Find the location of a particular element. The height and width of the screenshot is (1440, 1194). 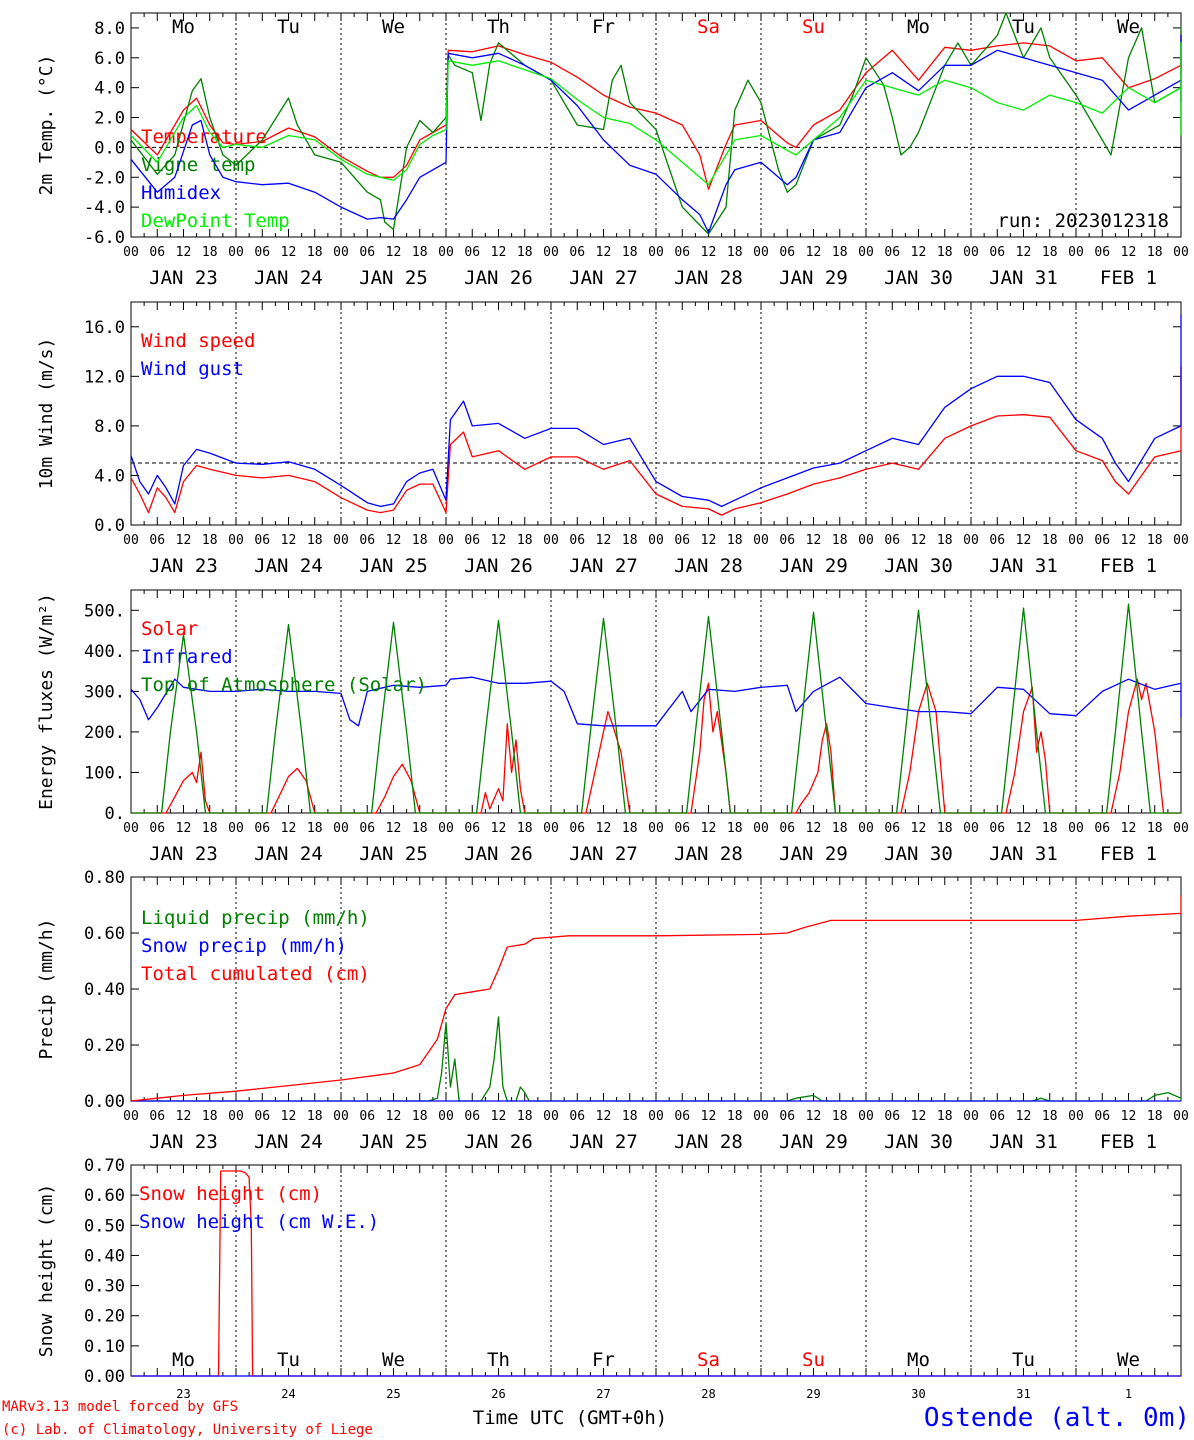

weekday-label: We is located at coordinates (393, 27).